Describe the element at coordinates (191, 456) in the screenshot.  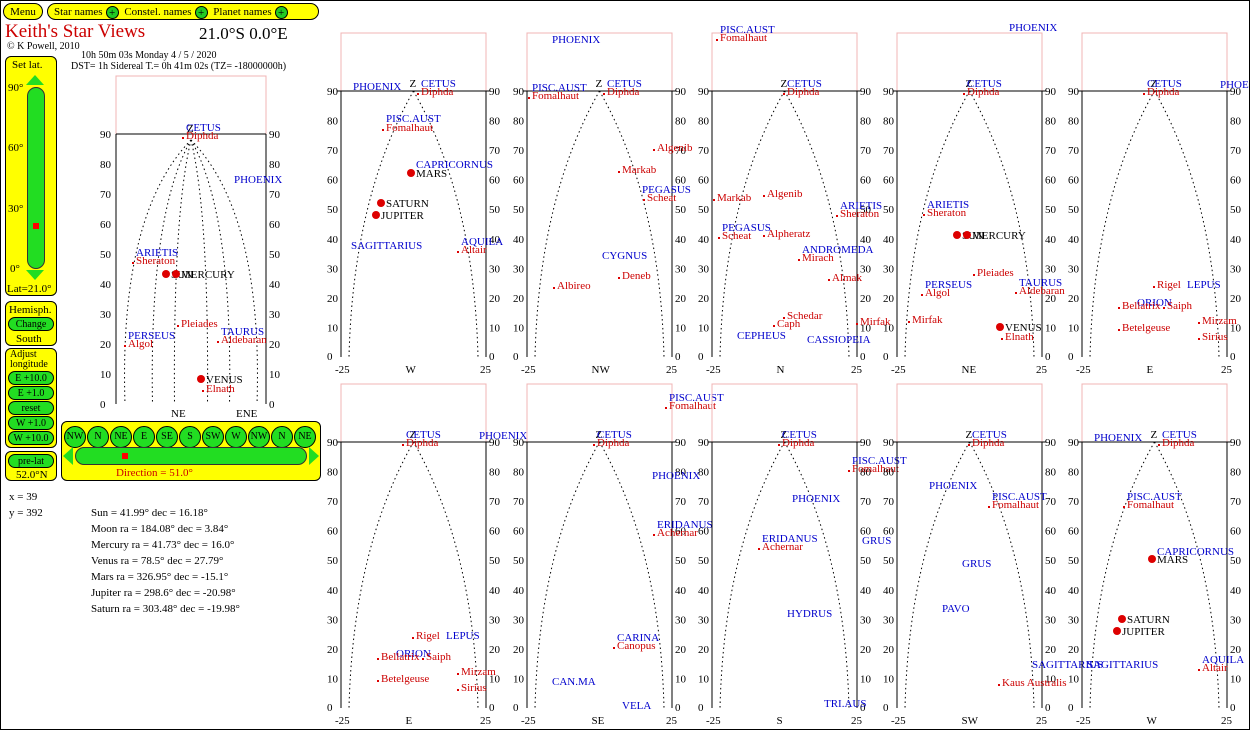
I see `direction-slider-track` at that location.